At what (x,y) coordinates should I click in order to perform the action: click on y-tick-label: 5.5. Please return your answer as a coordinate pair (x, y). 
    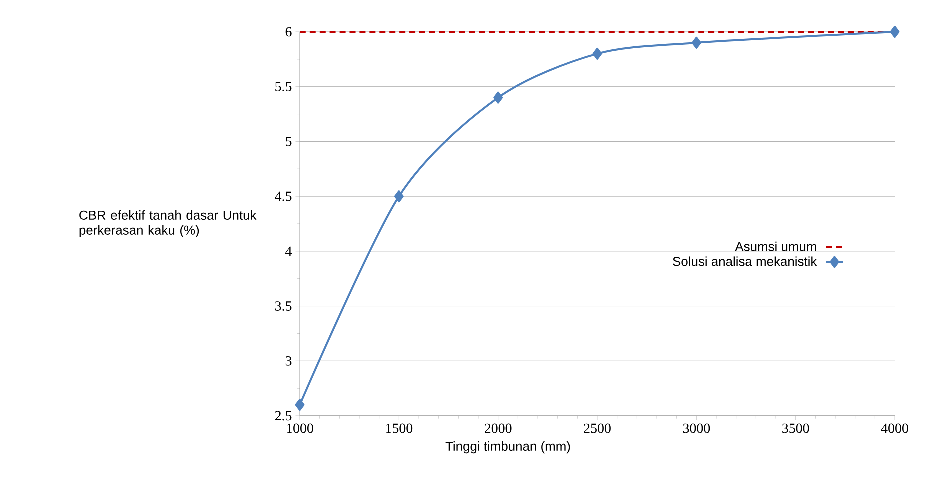
    Looking at the image, I should click on (284, 87).